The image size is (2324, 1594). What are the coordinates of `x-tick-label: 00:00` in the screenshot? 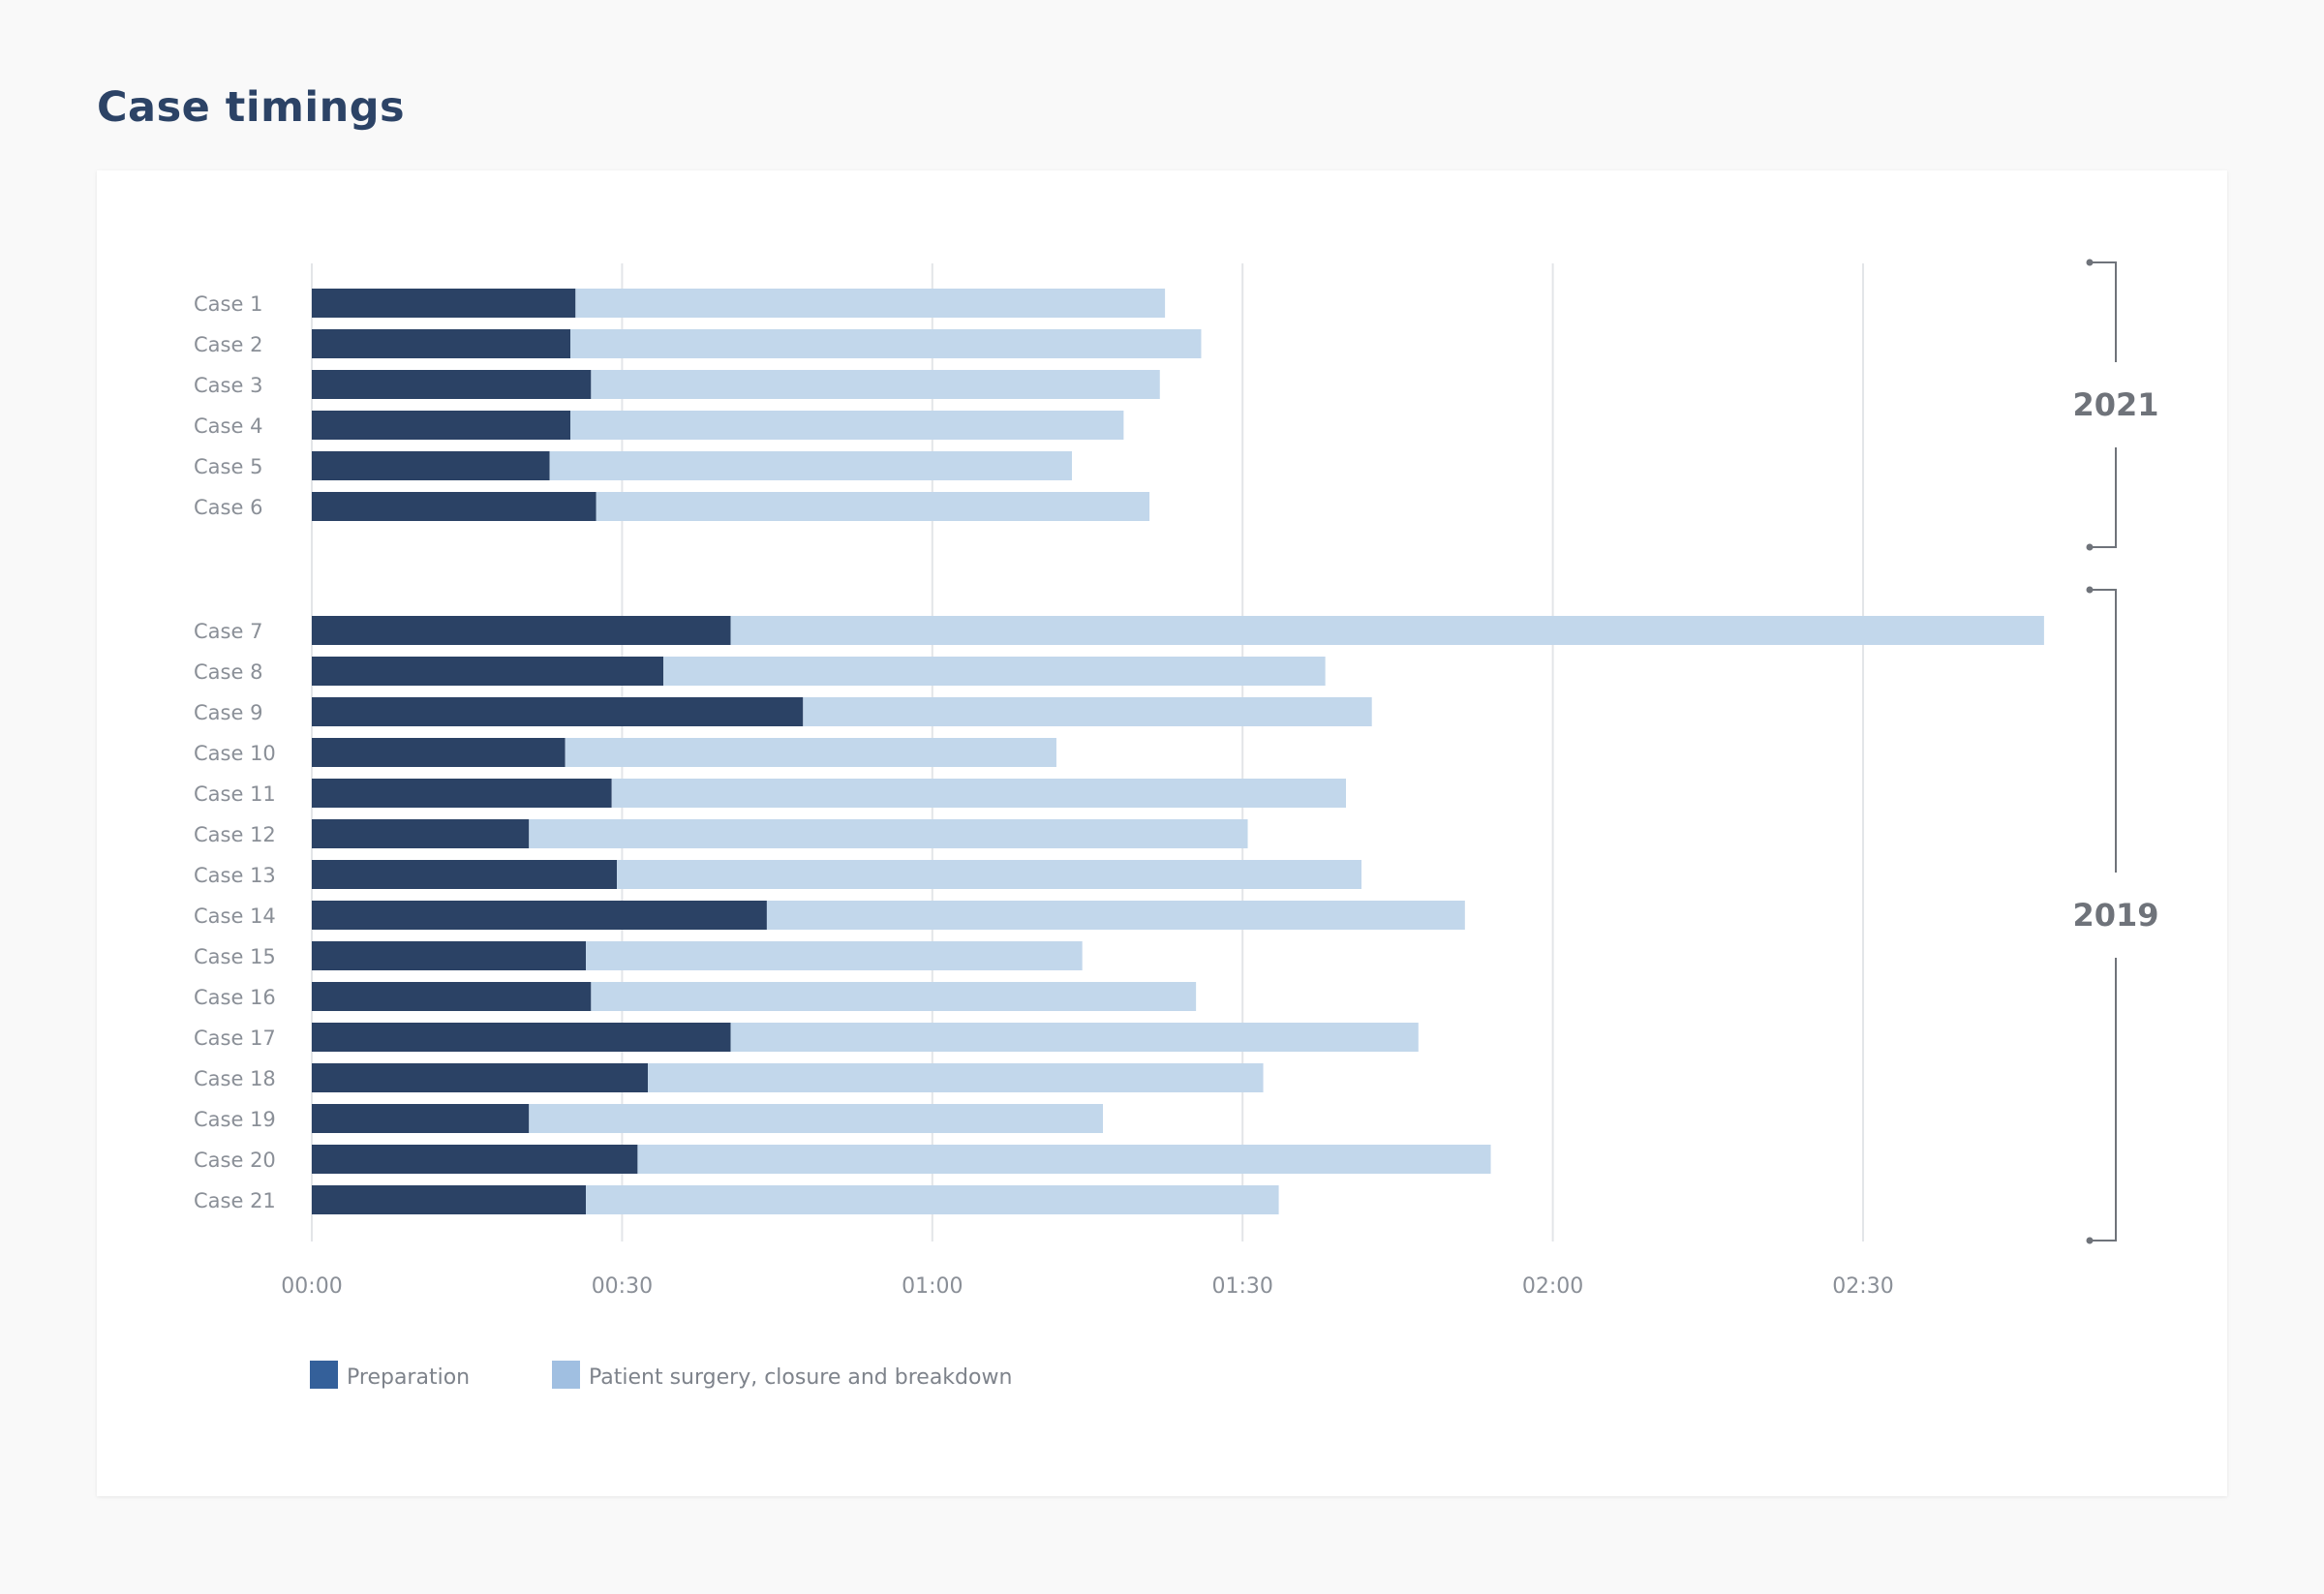 It's located at (312, 1286).